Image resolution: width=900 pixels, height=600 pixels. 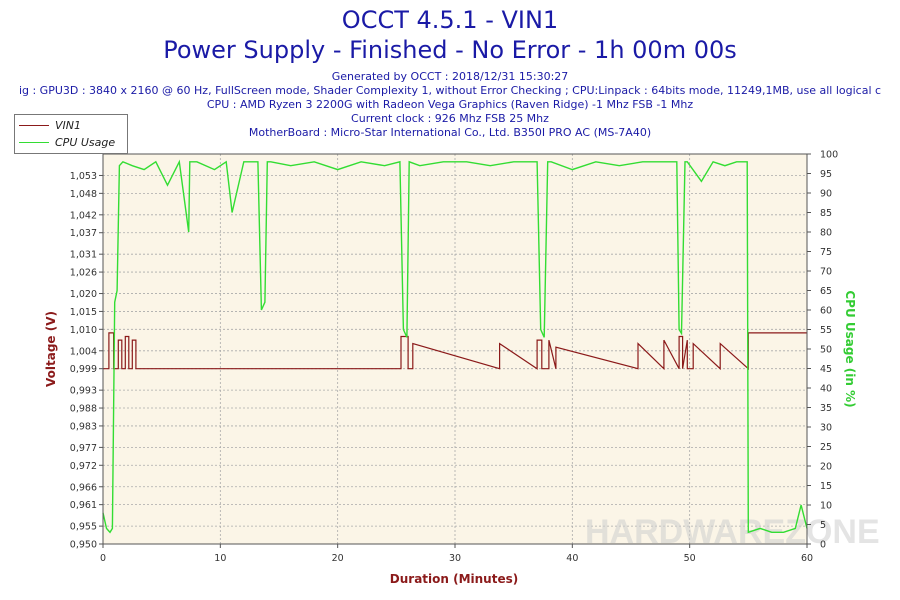 I want to click on x-axis-ticks: 0 10 20 30 40 50 60, so click(x=456, y=554).